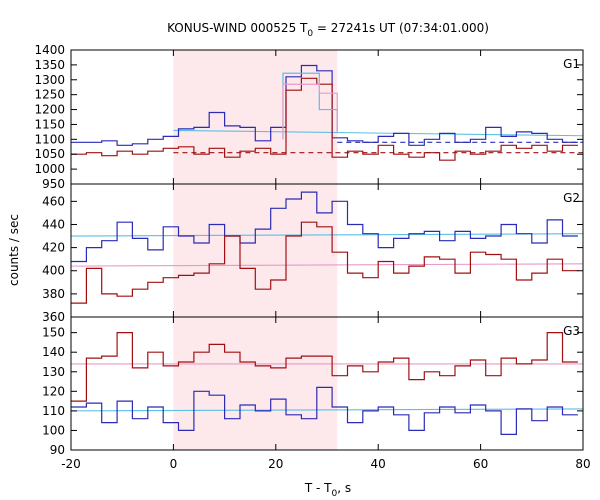  Describe the element at coordinates (53, 411) in the screenshot. I see `y-tick-label: 110` at that location.